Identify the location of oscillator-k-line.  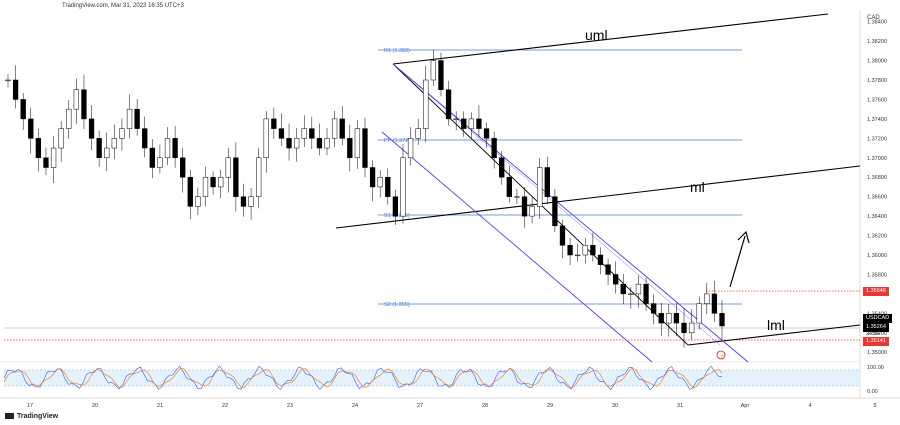
(363, 378).